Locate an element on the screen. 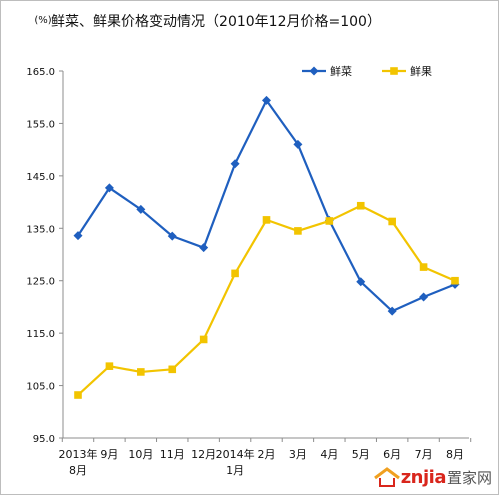  legend: 鲜菜 鲜果 is located at coordinates (367, 71).